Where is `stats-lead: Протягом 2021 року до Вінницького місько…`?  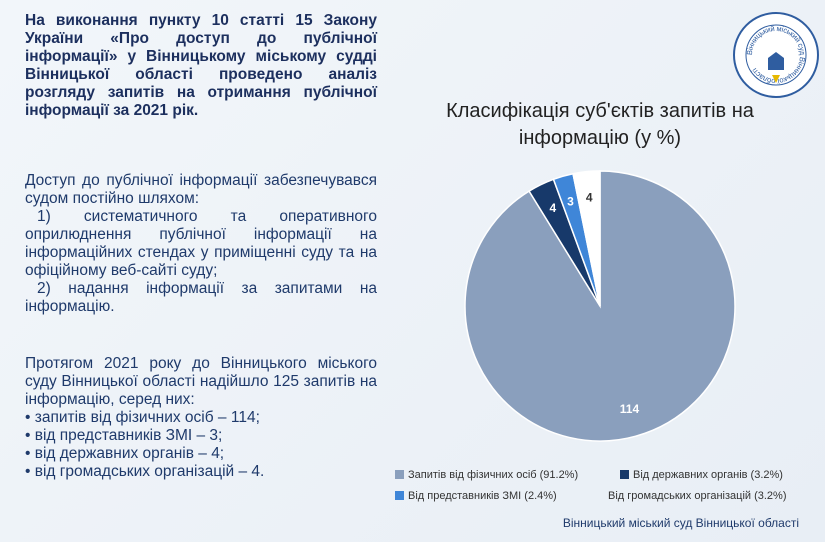 stats-lead: Протягом 2021 року до Вінницького місько… is located at coordinates (201, 381).